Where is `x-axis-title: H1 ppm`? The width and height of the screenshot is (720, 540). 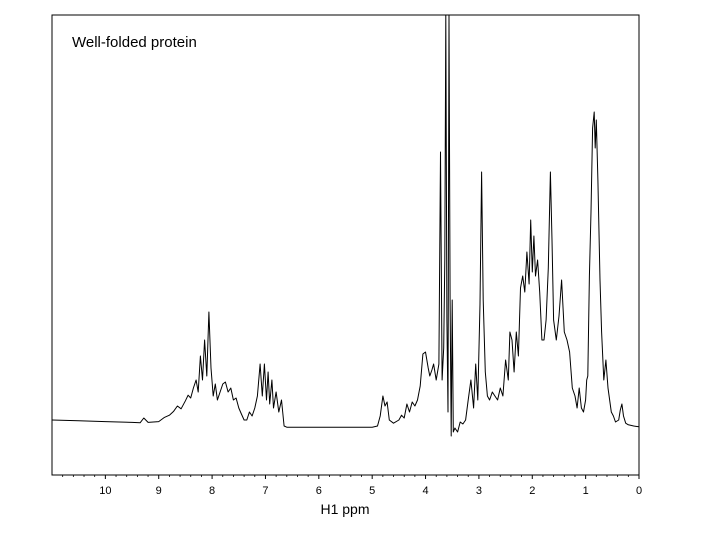 x-axis-title: H1 ppm is located at coordinates (344, 509).